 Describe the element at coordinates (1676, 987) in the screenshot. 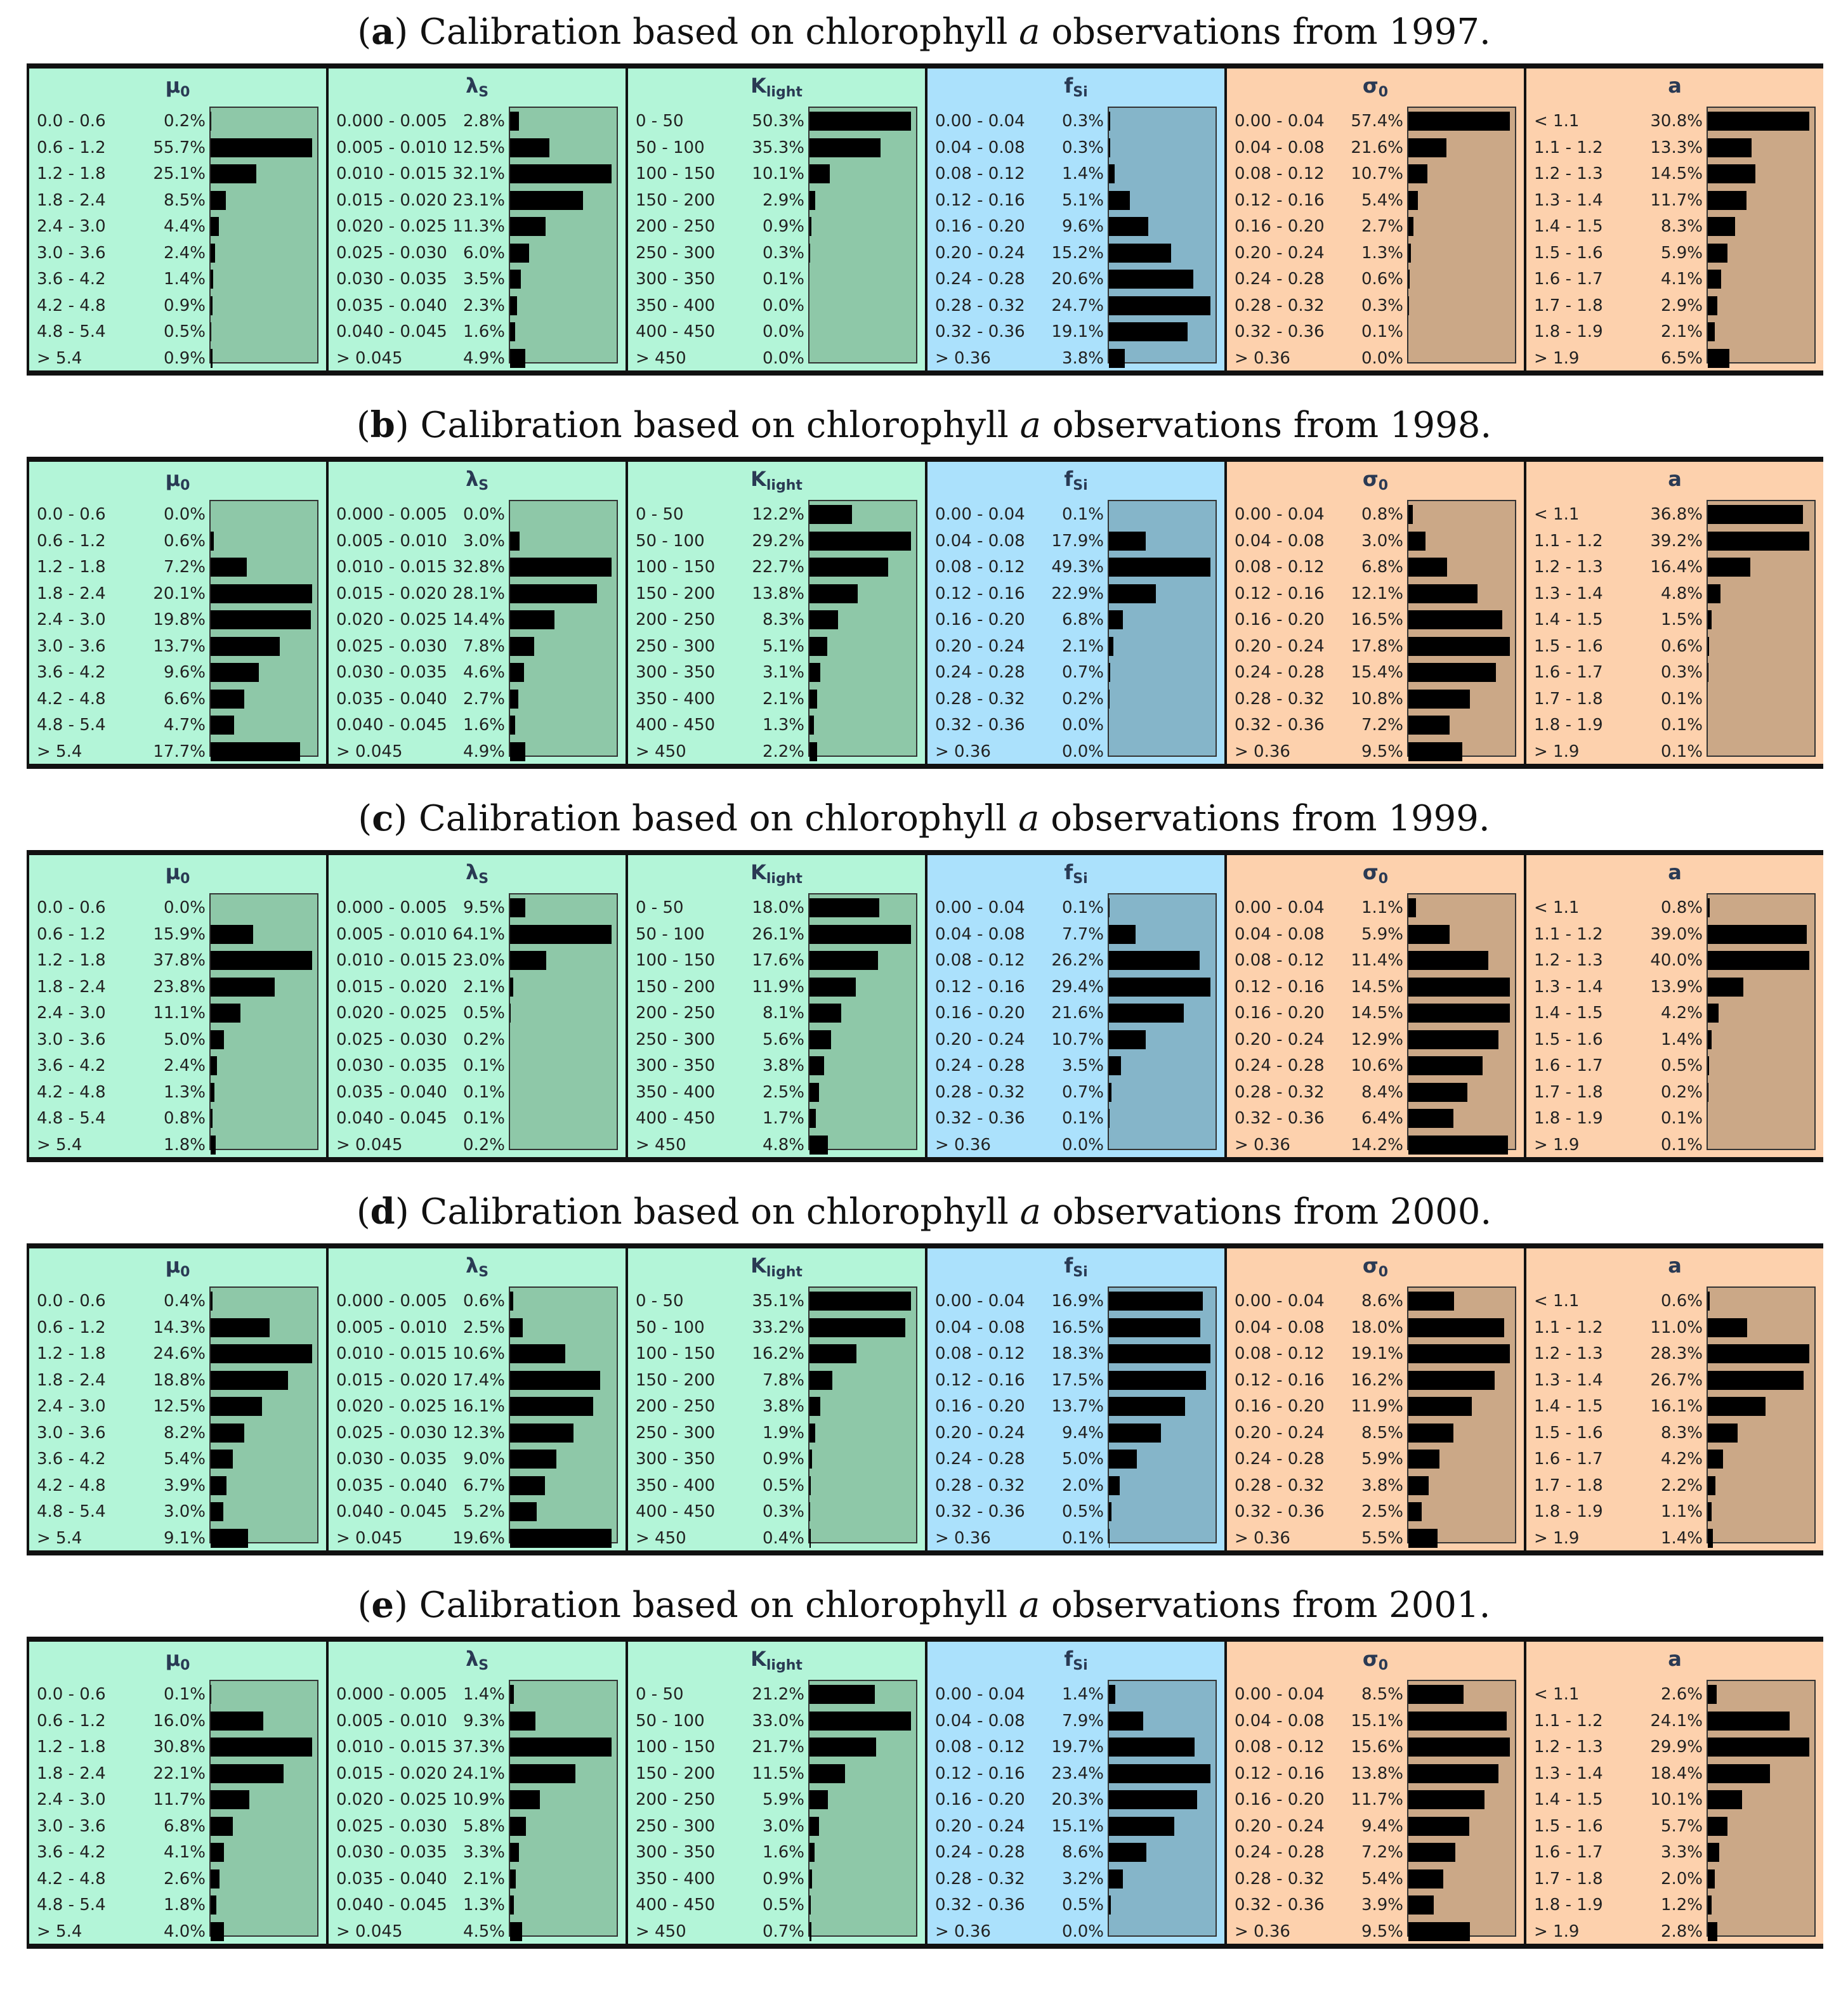

I see `bin-percent-label: 13.9%` at that location.